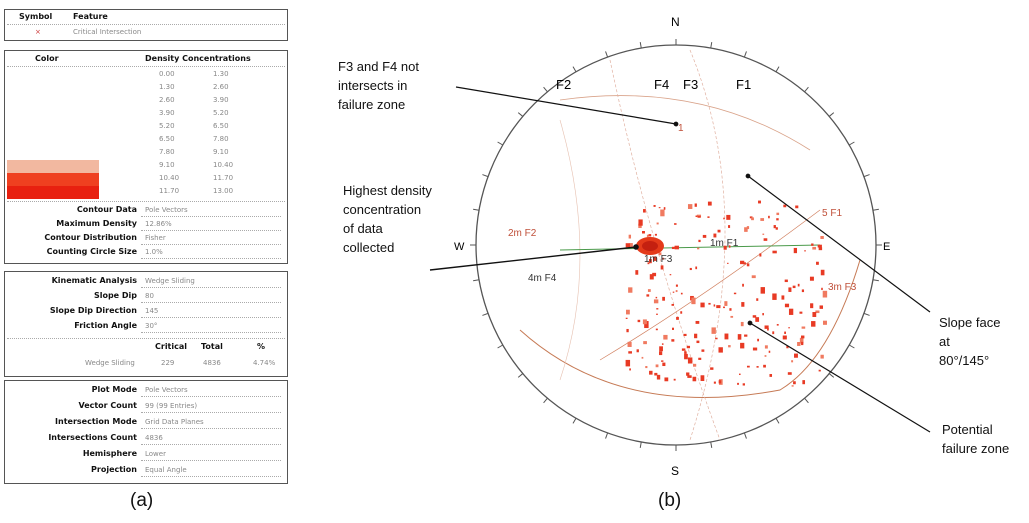  What do you see at coordinates (114, 469) in the screenshot?
I see `info-label: Projection` at bounding box center [114, 469].